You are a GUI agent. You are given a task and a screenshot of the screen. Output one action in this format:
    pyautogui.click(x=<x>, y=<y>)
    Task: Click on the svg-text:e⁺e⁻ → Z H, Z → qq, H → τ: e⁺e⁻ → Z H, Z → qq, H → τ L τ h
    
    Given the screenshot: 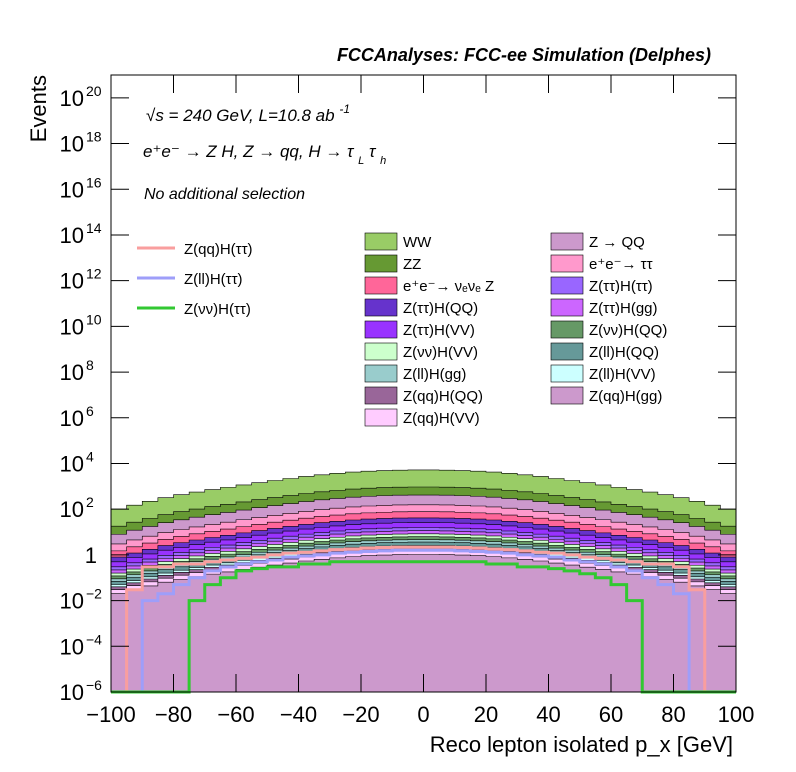 What is the action you would take?
    pyautogui.click(x=264, y=155)
    